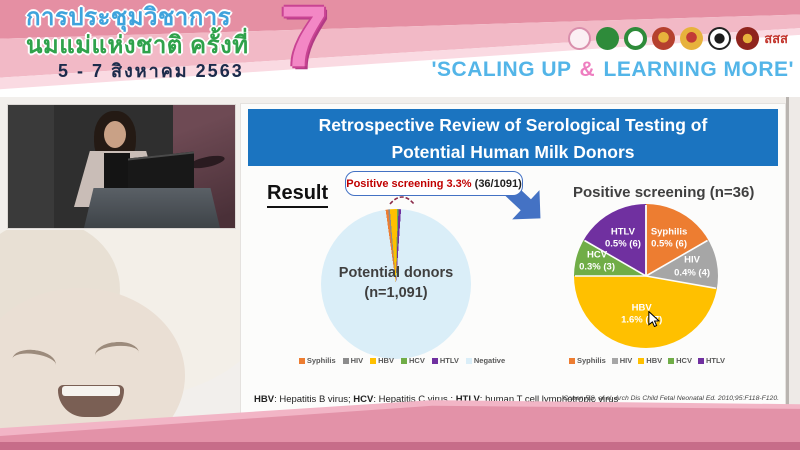 This screenshot has width=800, height=450. I want to click on edition-number: 7, so click(304, 42).